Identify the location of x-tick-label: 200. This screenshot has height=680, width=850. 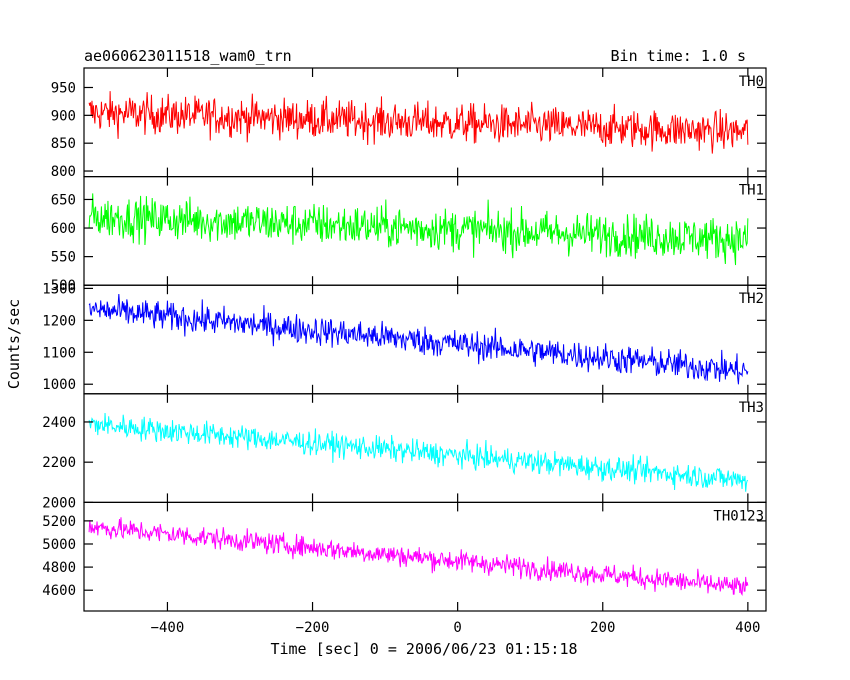
(602, 628).